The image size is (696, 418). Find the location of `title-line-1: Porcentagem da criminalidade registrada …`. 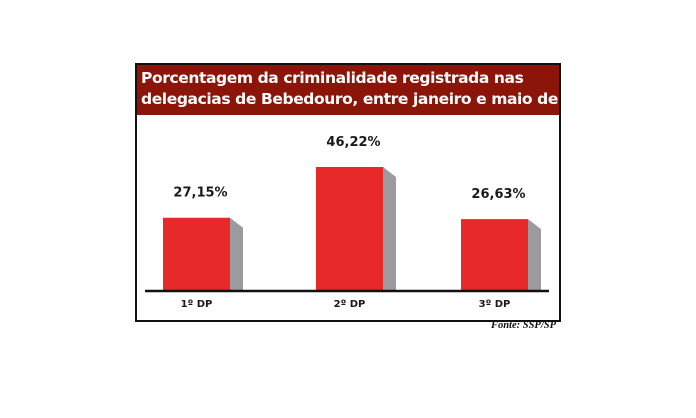

title-line-1: Porcentagem da criminalidade registrada … is located at coordinates (332, 78).